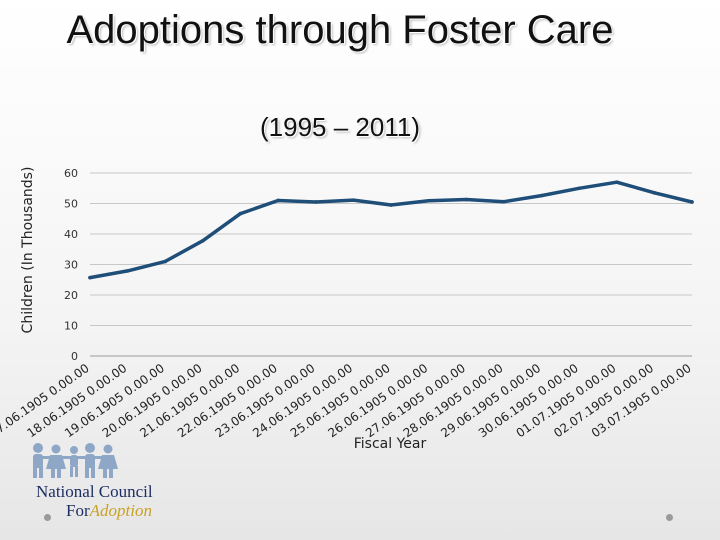  Describe the element at coordinates (75, 460) in the screenshot. I see `family-figures-icon` at that location.